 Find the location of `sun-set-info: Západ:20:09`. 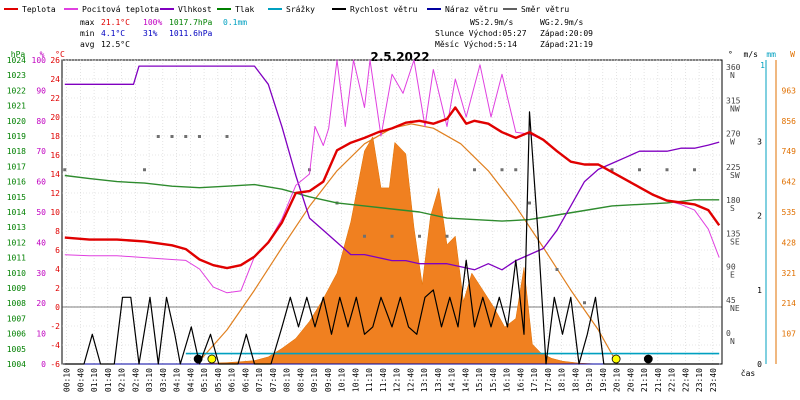

sun-set-info: Západ:20:09 is located at coordinates (566, 33).